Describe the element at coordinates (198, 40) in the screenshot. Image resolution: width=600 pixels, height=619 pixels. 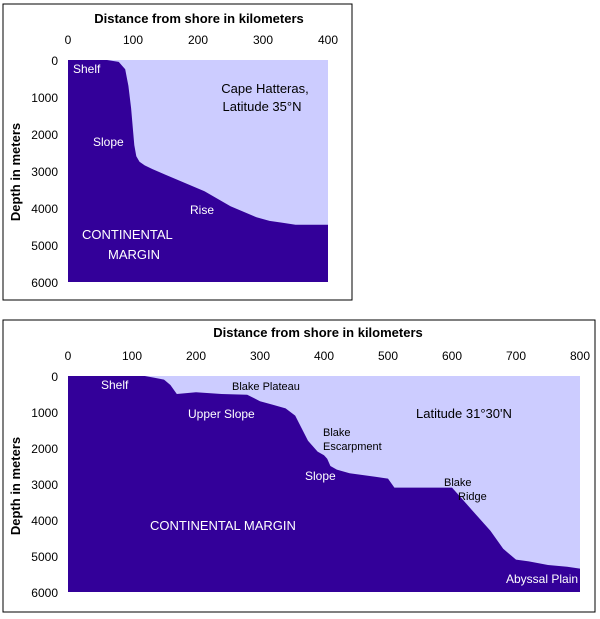
I see `chart-1-x-tick: 200` at that location.